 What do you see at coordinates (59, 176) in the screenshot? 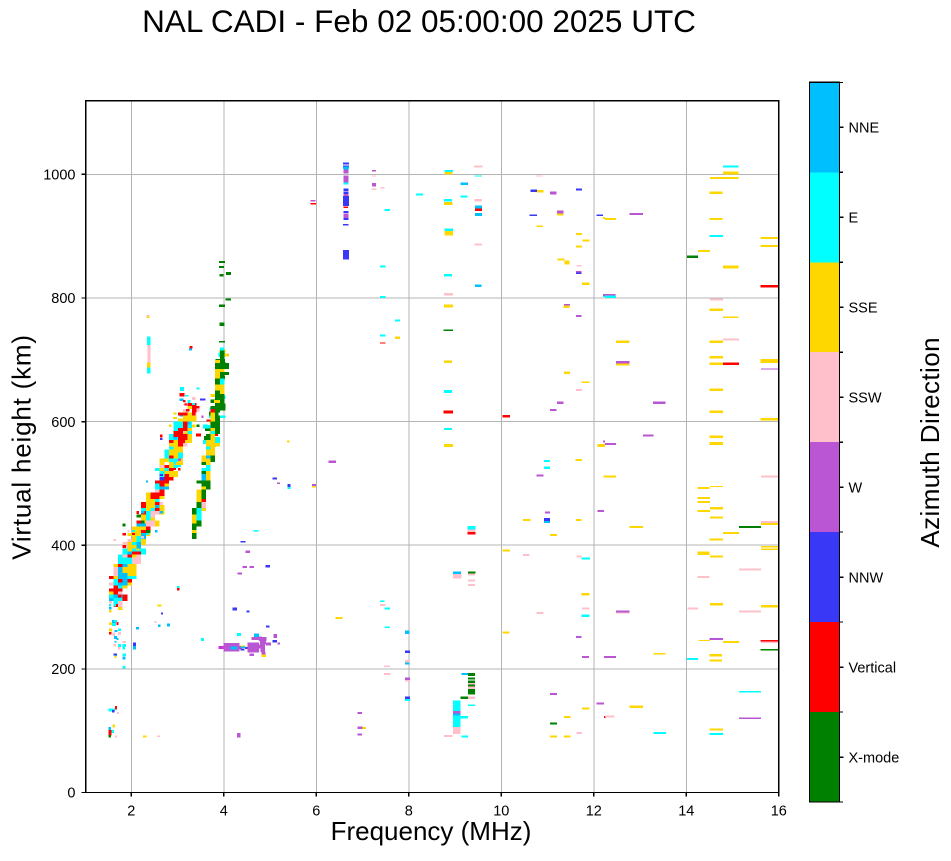
I see `svg-text: 1000` at bounding box center [59, 176].